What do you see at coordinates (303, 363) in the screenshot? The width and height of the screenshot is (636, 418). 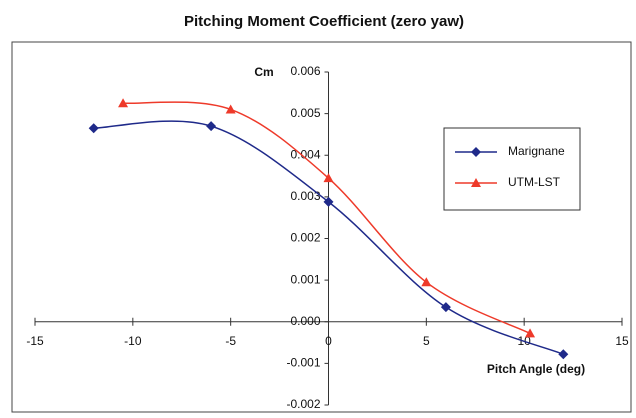 I see `y-tick-label: -0.001` at bounding box center [303, 363].